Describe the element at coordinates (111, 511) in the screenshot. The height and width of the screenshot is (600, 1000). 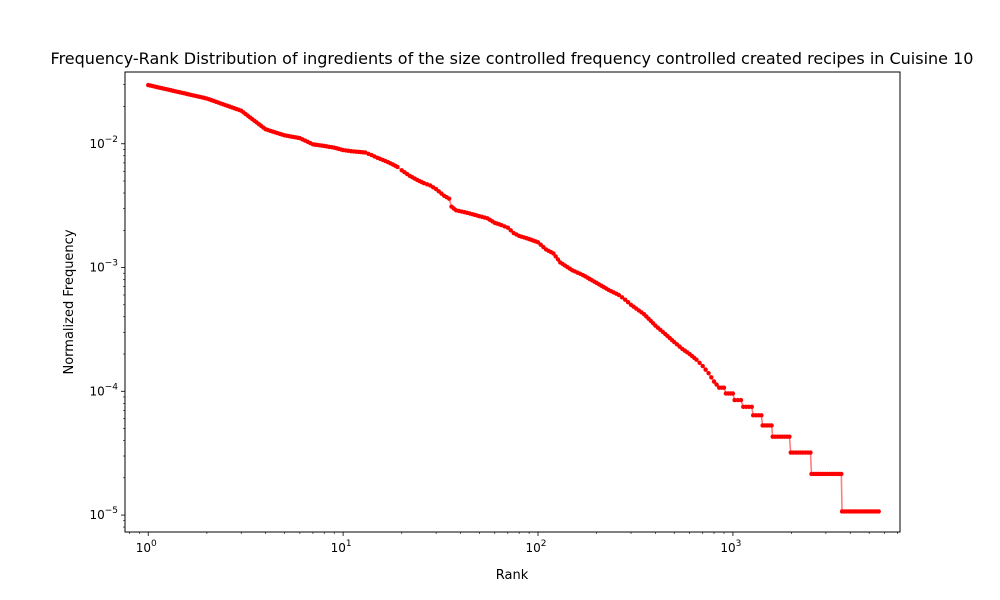
I see `y-tick-exponent: −5` at that location.